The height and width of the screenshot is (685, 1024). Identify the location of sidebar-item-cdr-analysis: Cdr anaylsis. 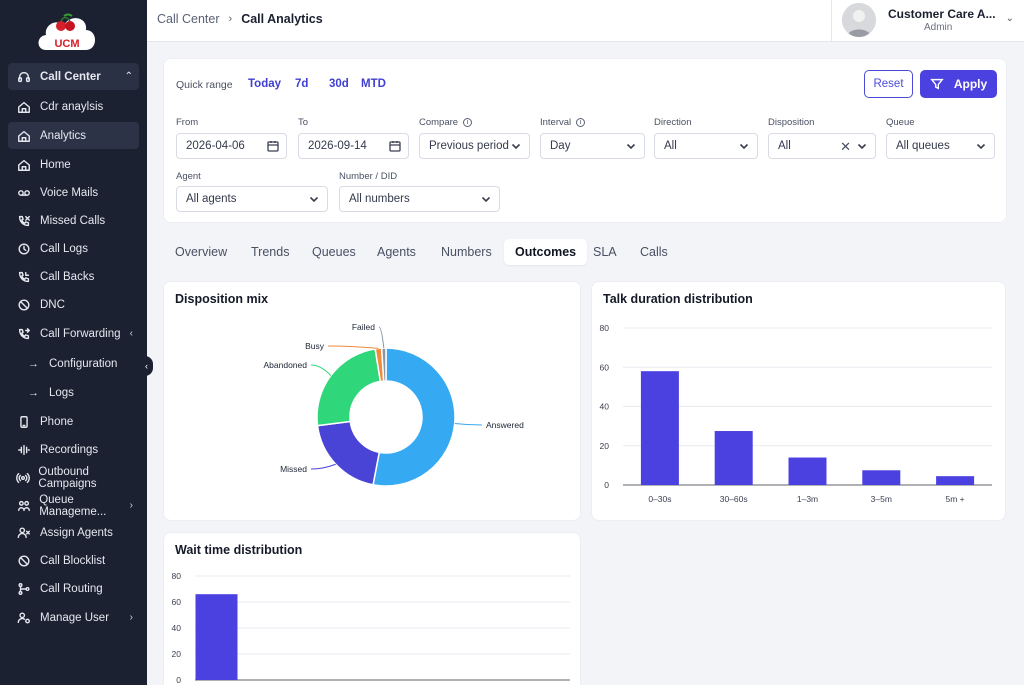
(73, 106).